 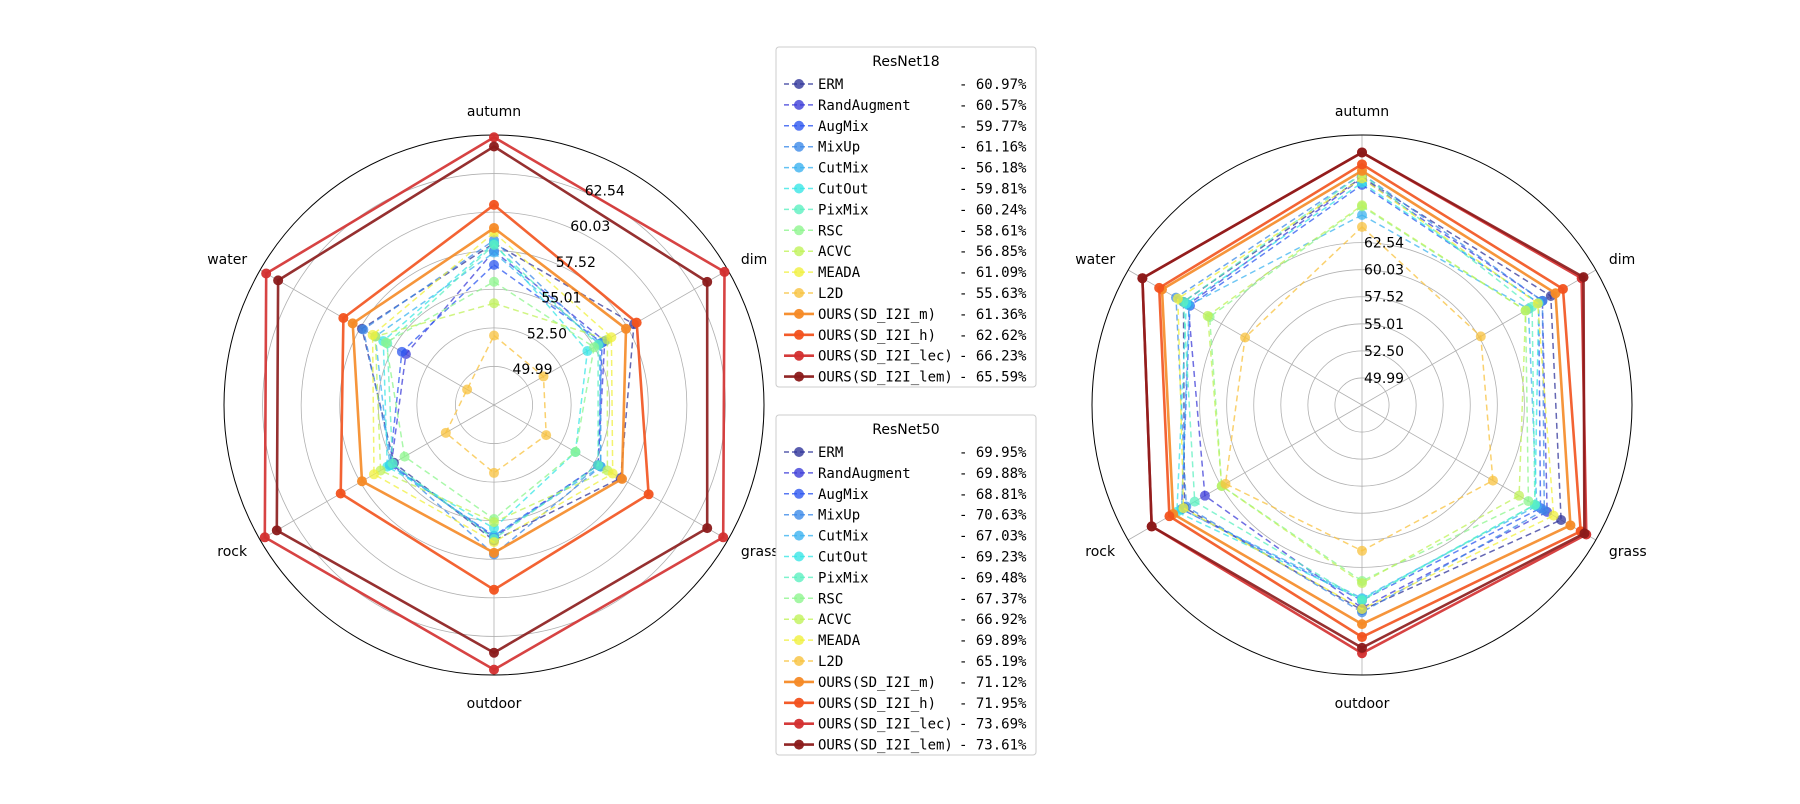 What do you see at coordinates (905, 190) in the screenshot?
I see `legend-entry: CutOut - 59.81%` at bounding box center [905, 190].